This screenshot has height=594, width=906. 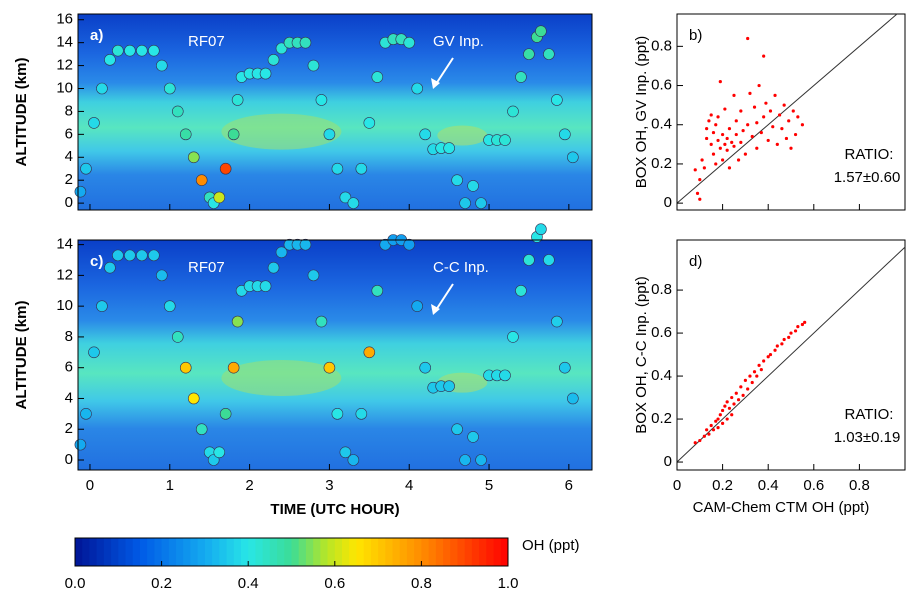 What do you see at coordinates (421, 583) in the screenshot?
I see `colorbar-tick-label: 0.8` at bounding box center [421, 583].